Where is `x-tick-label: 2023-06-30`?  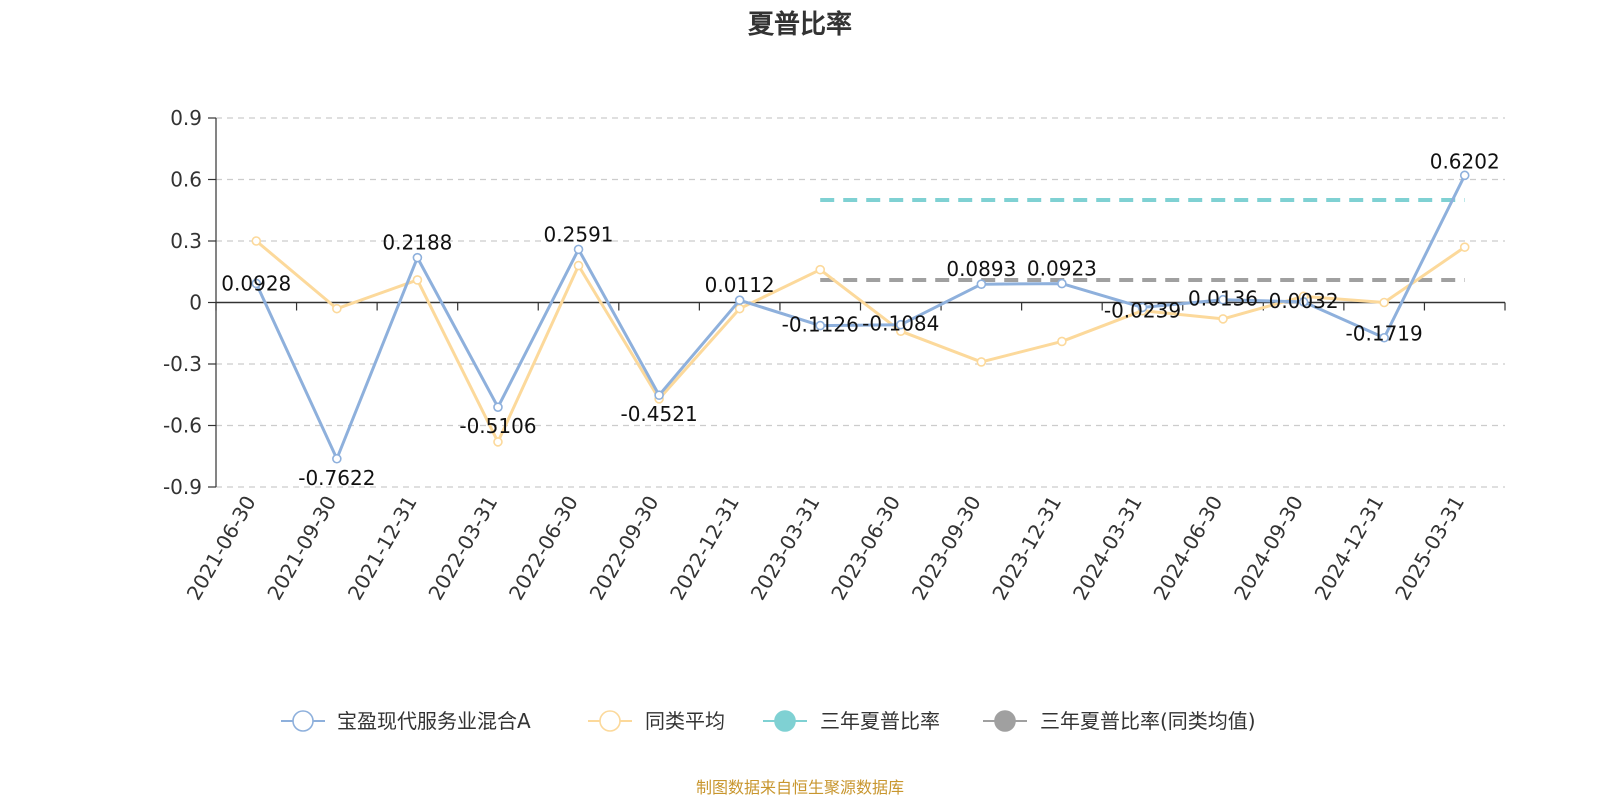 x-tick-label: 2023-06-30 is located at coordinates (865, 548).